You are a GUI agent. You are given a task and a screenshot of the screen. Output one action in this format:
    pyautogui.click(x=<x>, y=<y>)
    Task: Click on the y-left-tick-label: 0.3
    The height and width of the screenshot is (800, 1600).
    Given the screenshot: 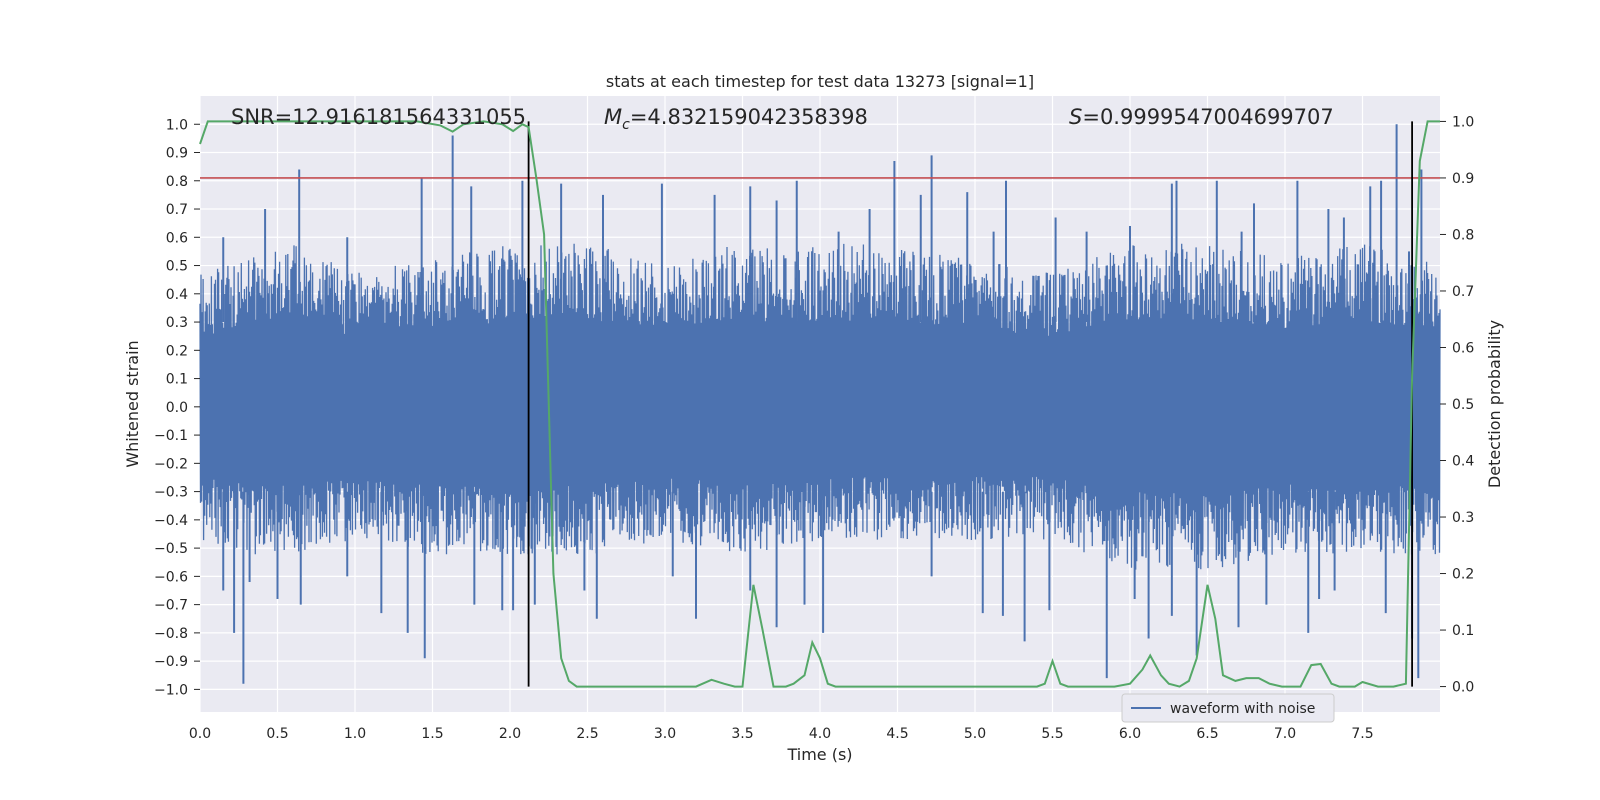 What is the action you would take?
    pyautogui.click(x=177, y=323)
    